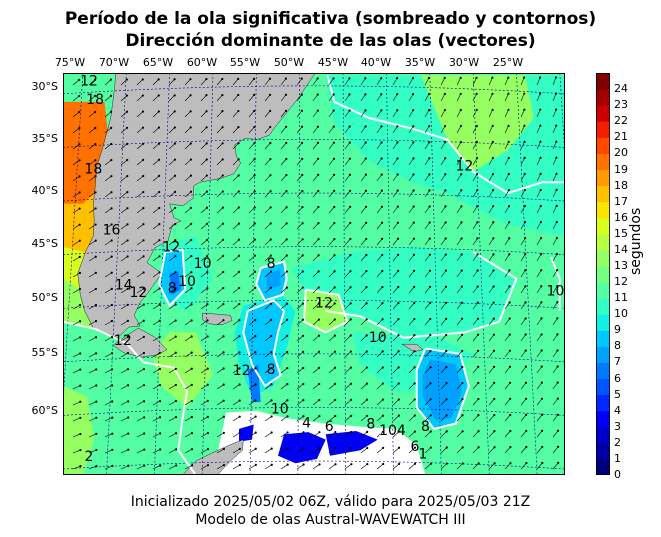  What do you see at coordinates (404, 292) in the screenshot?
I see `period-region-10s-central` at bounding box center [404, 292].